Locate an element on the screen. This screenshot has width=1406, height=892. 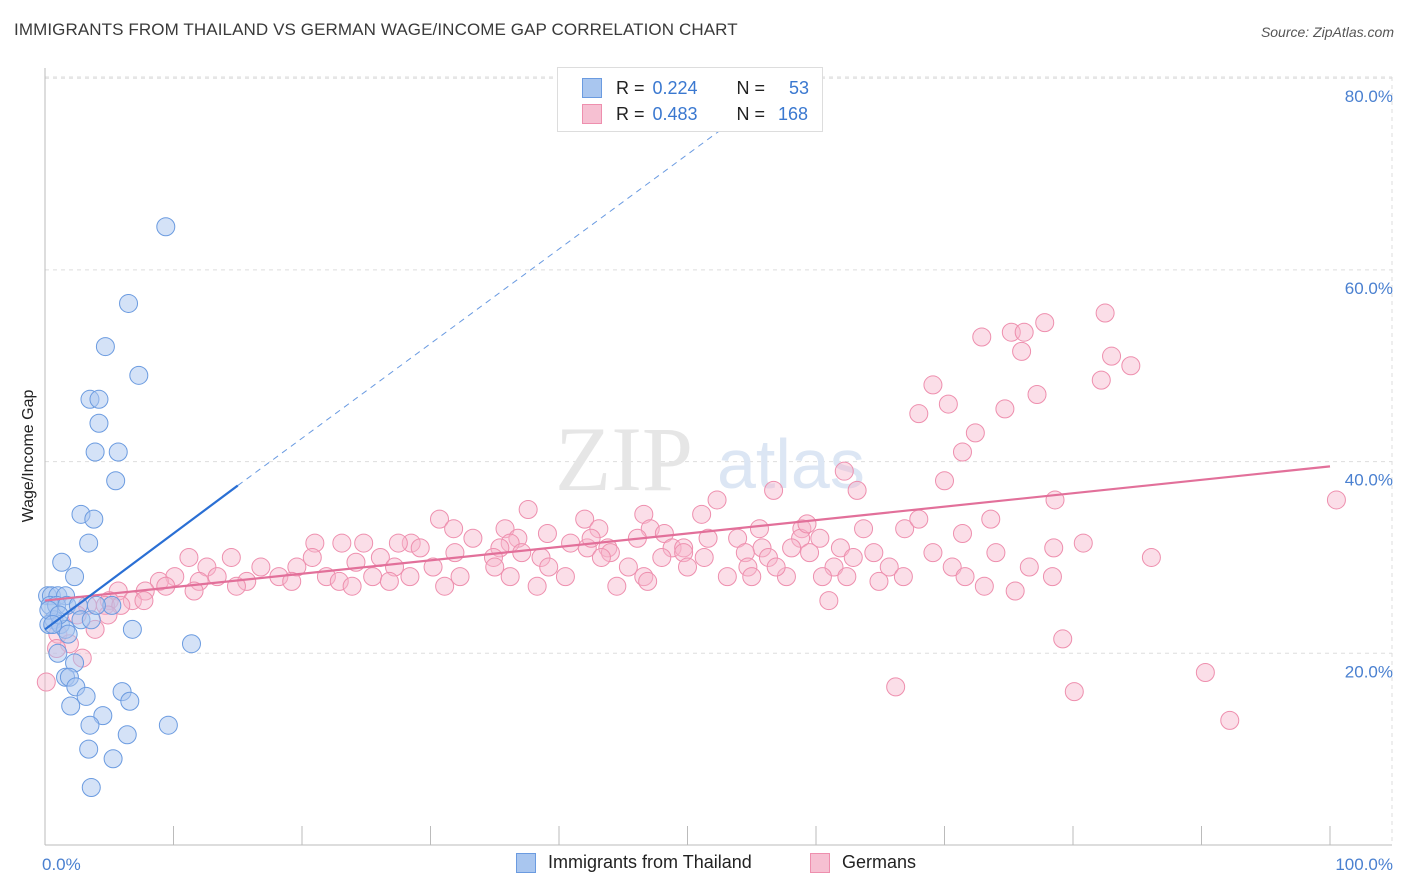
legend-r-label: R = is located at coordinates (630, 87).